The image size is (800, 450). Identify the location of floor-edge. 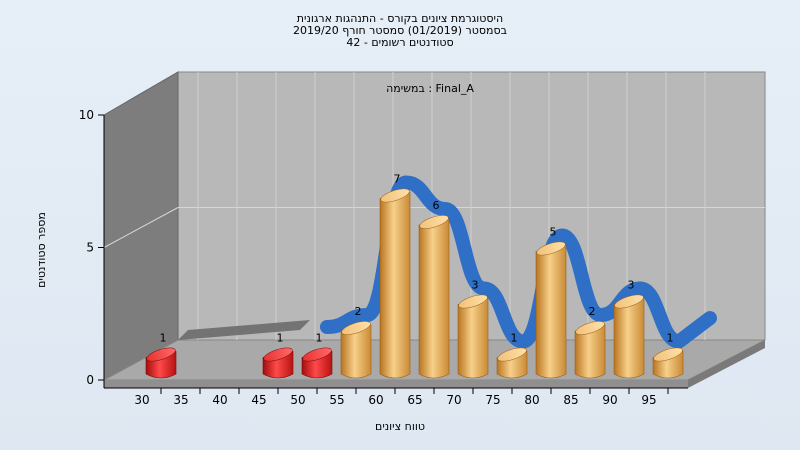
(396, 384).